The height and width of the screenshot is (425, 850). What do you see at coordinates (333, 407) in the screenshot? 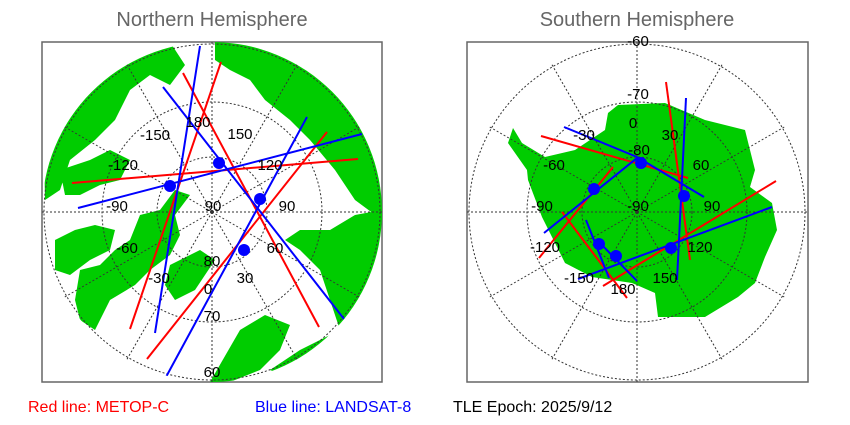
I see `legend-landsat-8: Blue line: LANDSAT-8` at bounding box center [333, 407].